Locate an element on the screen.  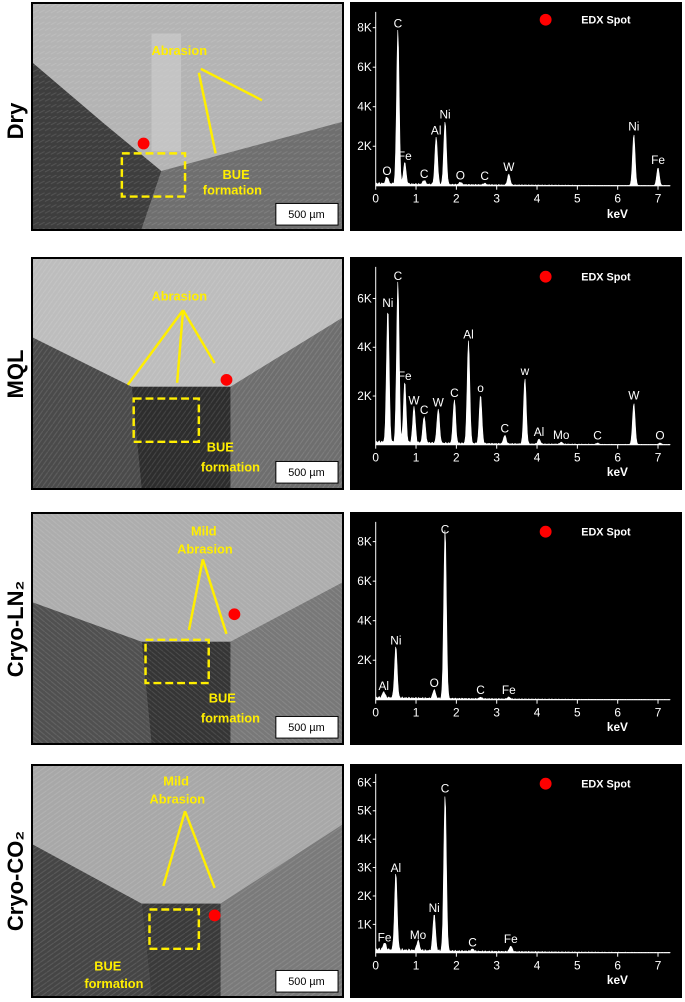
axis-lines is located at coordinates (523, 863).